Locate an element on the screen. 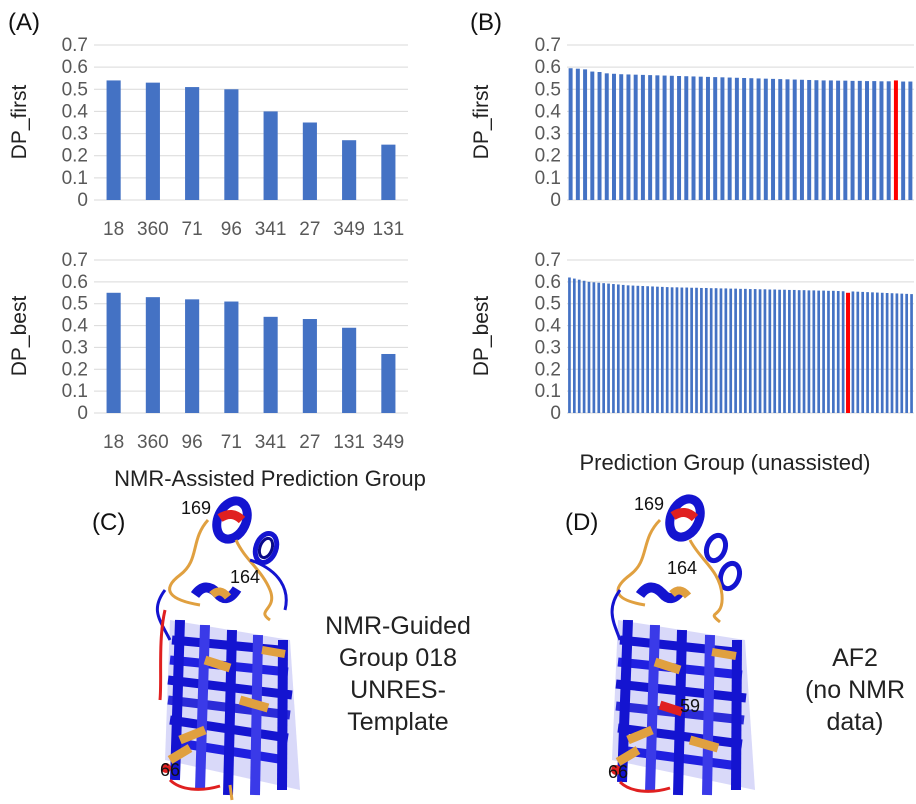 The height and width of the screenshot is (804, 916). panel-label-d: (D) is located at coordinates (581, 522).